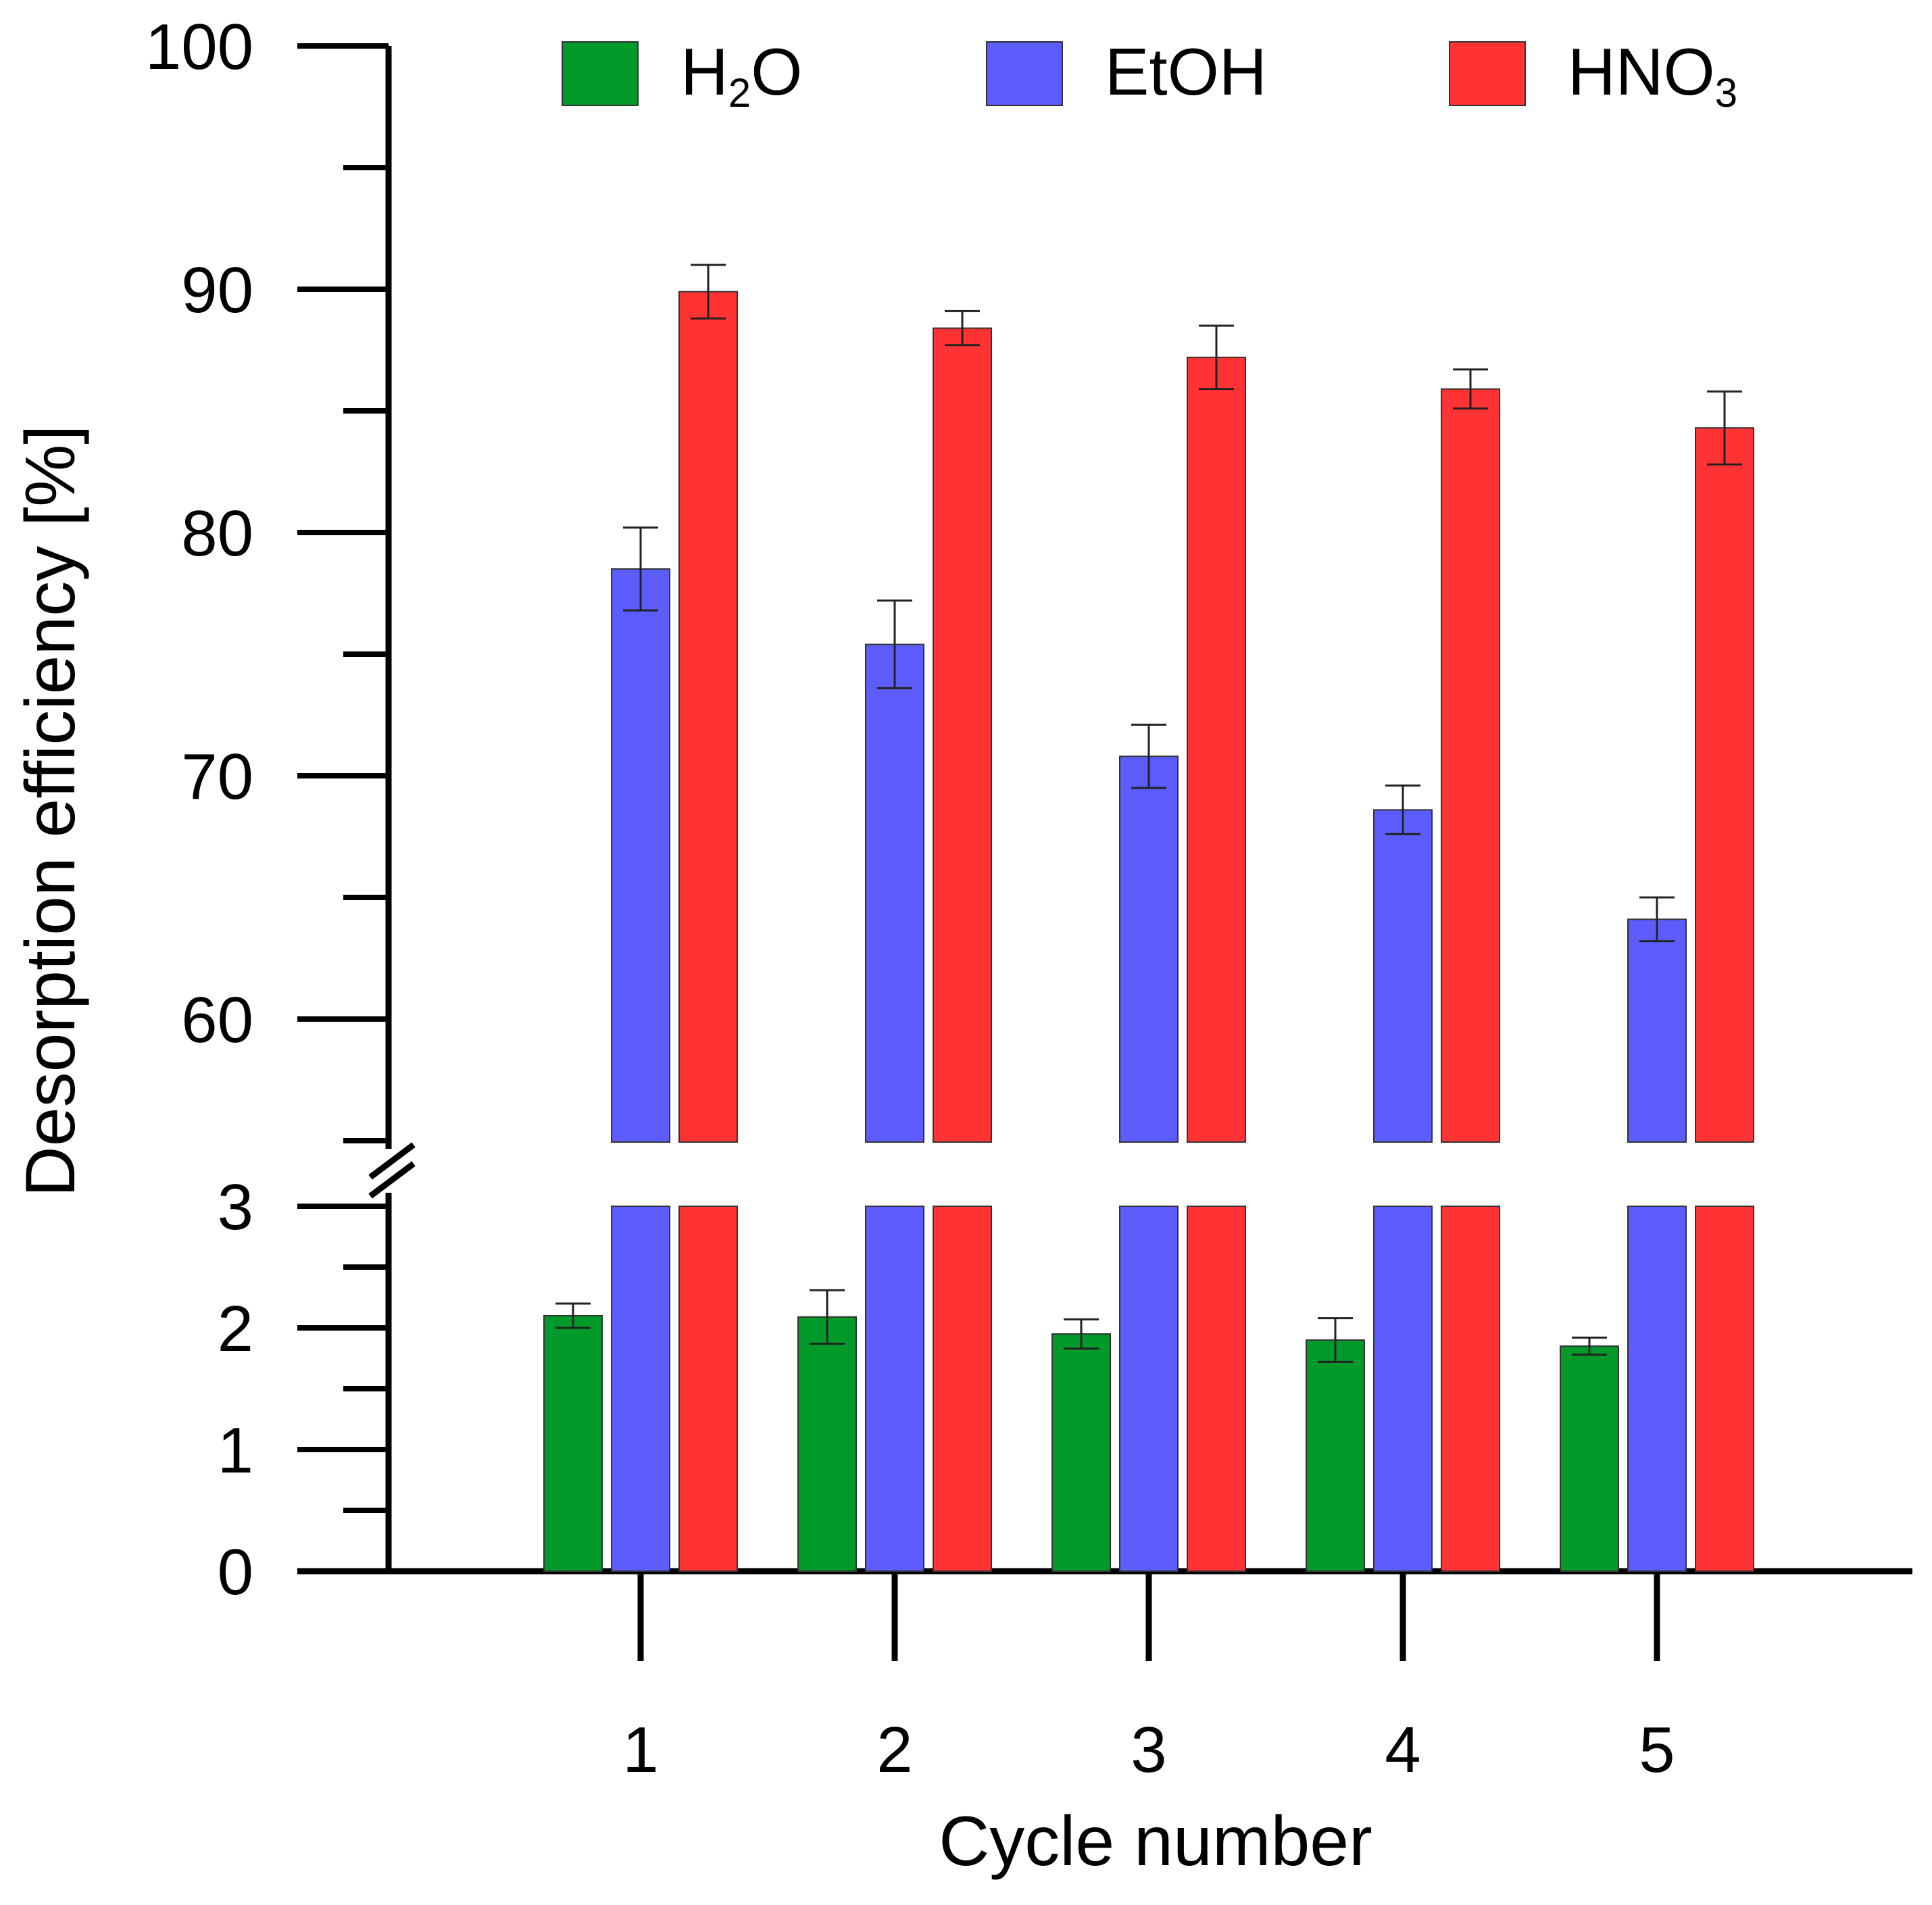  What do you see at coordinates (199, 47) in the screenshot?
I see `y-tick-label: 100` at bounding box center [199, 47].